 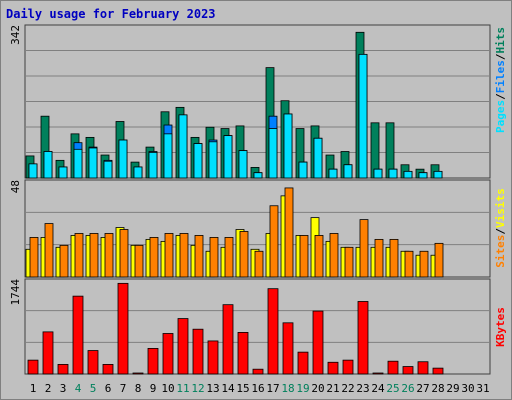 I want to click on legend-panel-1: Pages/Files/Hits, so click(x=500, y=80).